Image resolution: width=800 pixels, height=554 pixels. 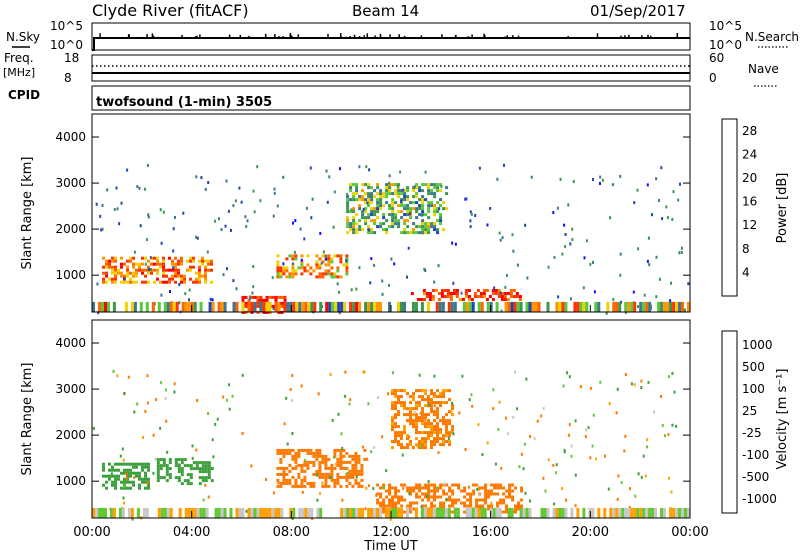 I want to click on power-colorbar-tick: 8, so click(x=746, y=249).